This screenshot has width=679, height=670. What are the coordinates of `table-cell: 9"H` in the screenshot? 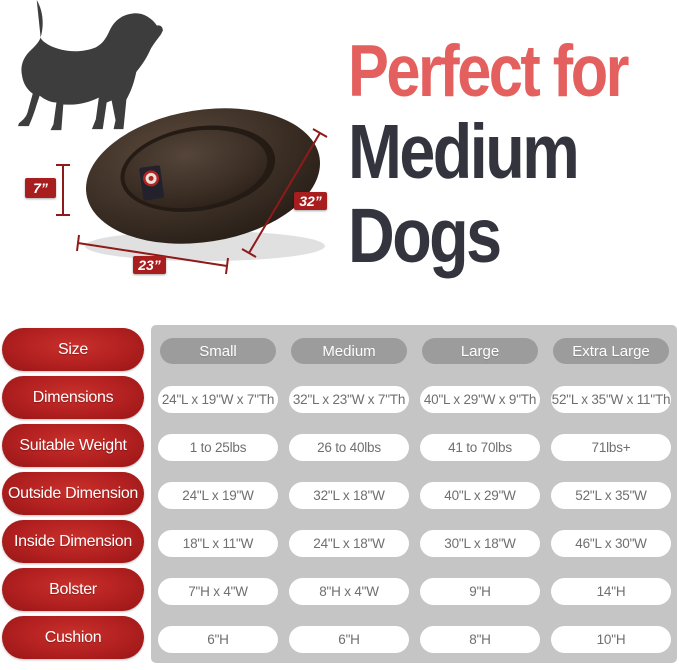 It's located at (480, 591).